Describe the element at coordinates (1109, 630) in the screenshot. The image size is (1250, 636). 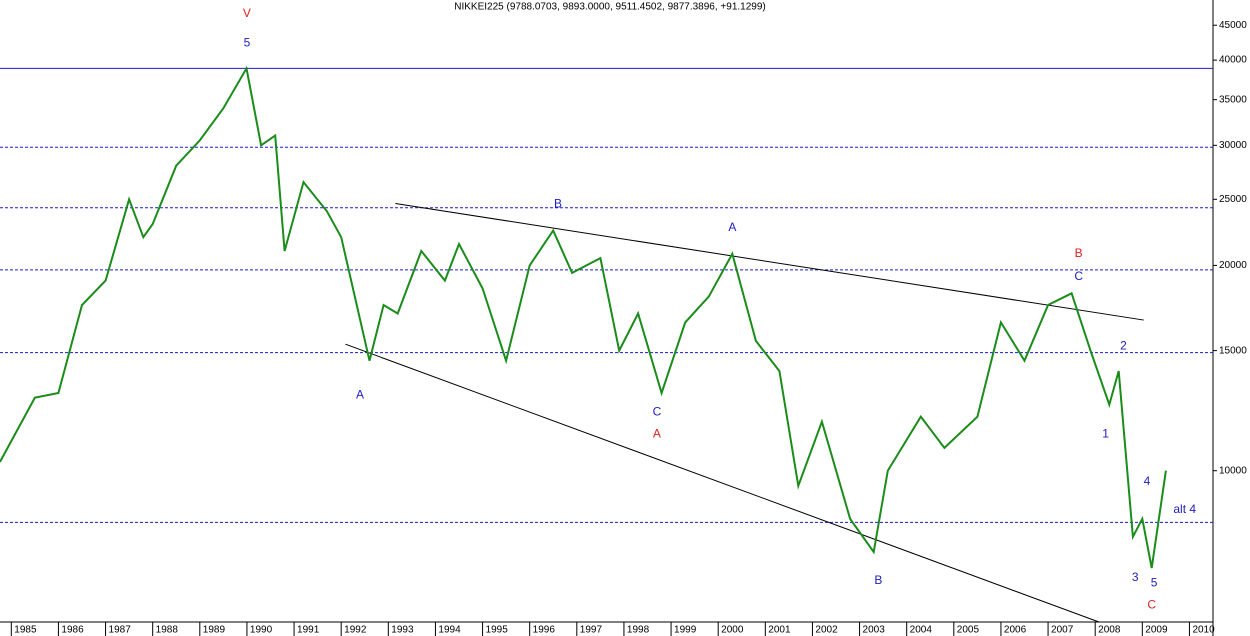
I see `x-tick-label: 2008` at that location.